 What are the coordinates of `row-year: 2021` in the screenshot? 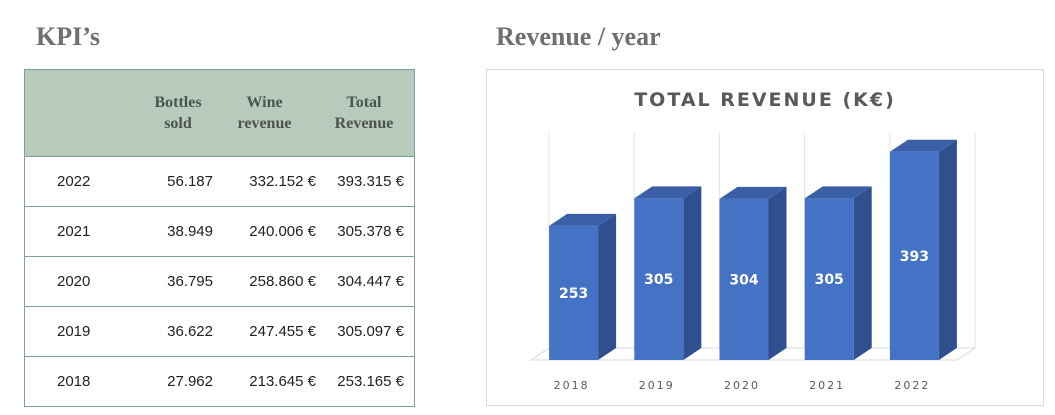 It's located at (74, 231).